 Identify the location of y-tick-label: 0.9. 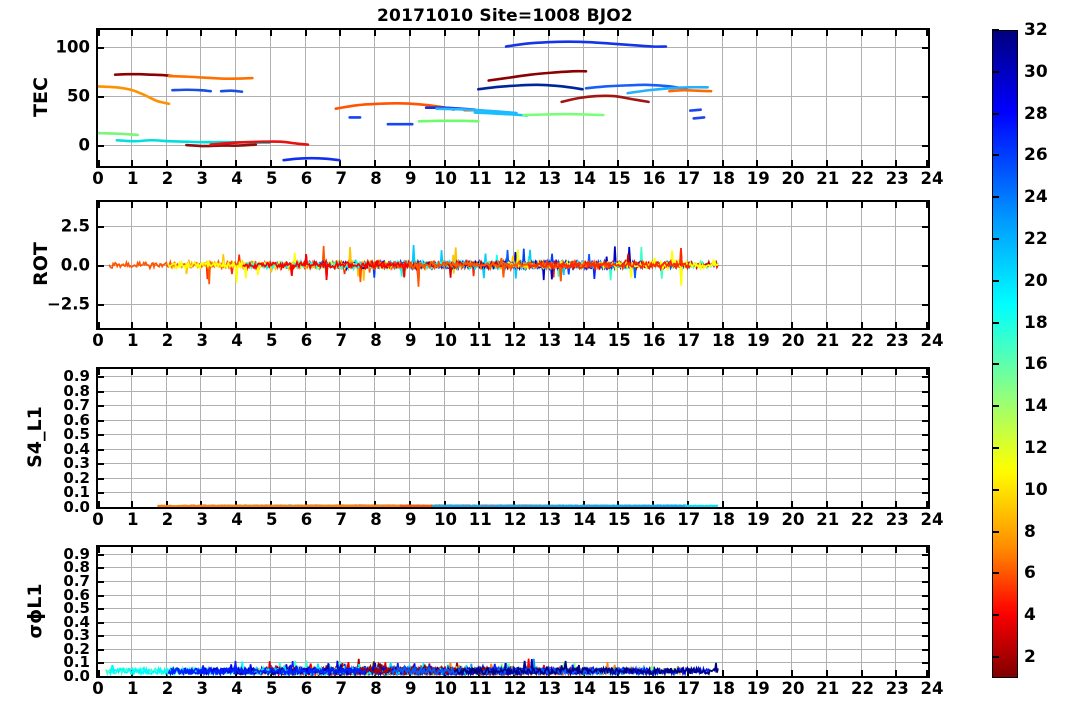
(76, 553).